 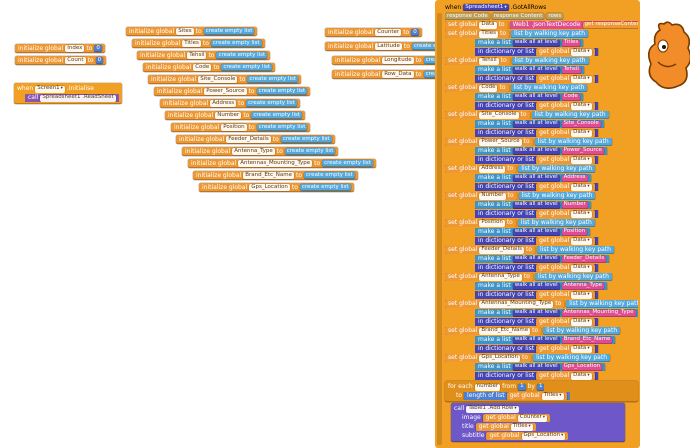 What do you see at coordinates (571, 70) in the screenshot?
I see `key-text-block: Tehsil` at bounding box center [571, 70].